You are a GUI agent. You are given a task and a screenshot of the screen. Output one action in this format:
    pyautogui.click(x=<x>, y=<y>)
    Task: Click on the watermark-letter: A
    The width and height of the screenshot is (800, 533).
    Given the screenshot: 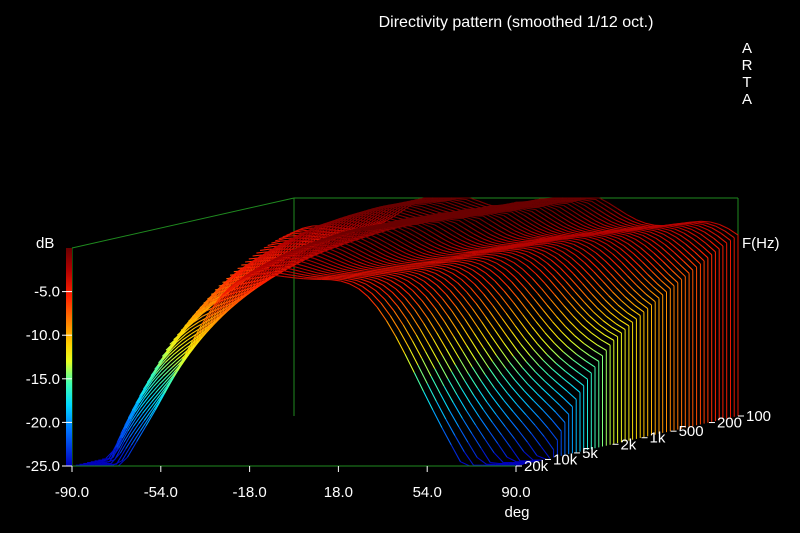 What is the action you would take?
    pyautogui.click(x=747, y=48)
    